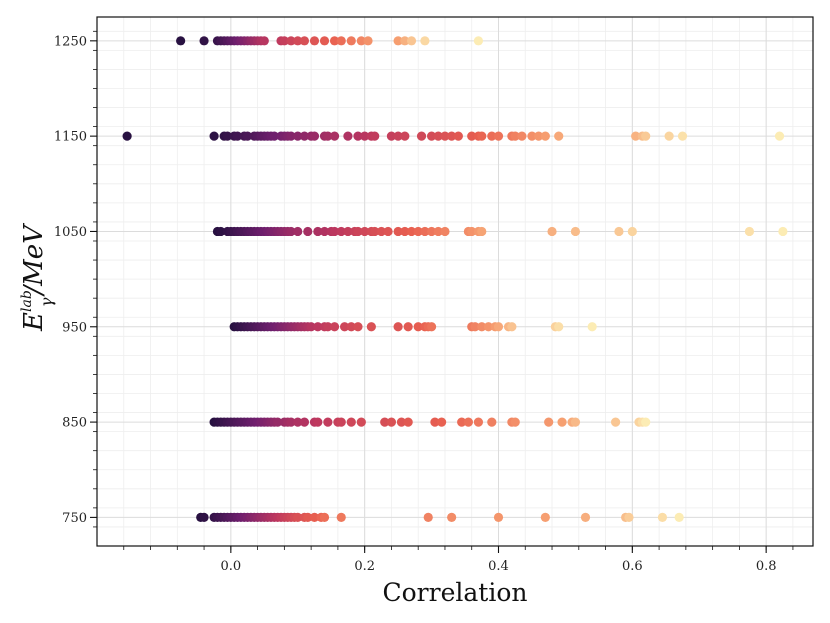  I want to click on y-axis-title-tail: /MeV, so click(34, 260).